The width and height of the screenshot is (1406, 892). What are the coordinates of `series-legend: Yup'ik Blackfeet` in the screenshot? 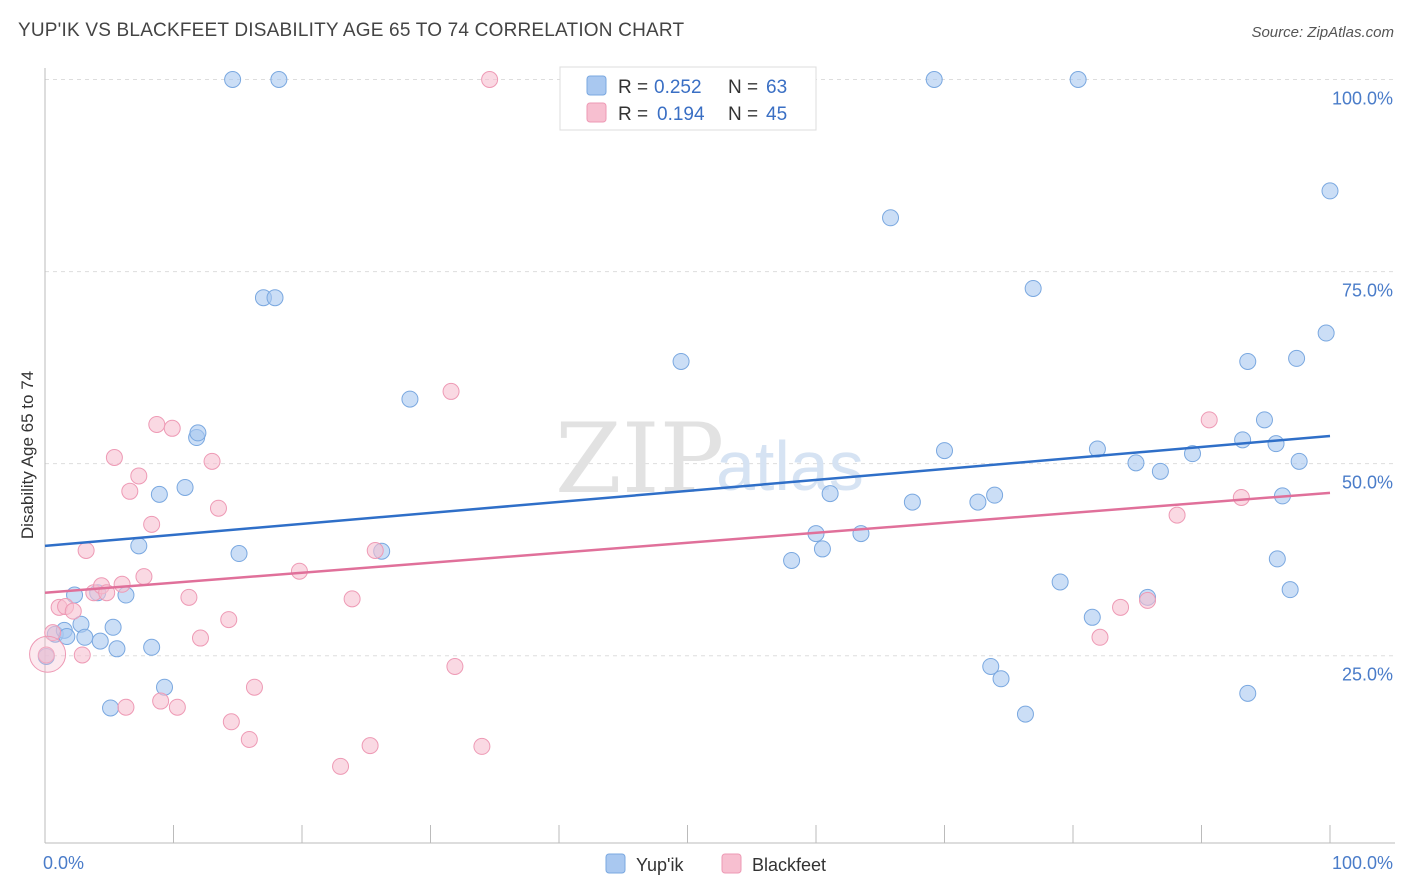 It's located at (715, 864).